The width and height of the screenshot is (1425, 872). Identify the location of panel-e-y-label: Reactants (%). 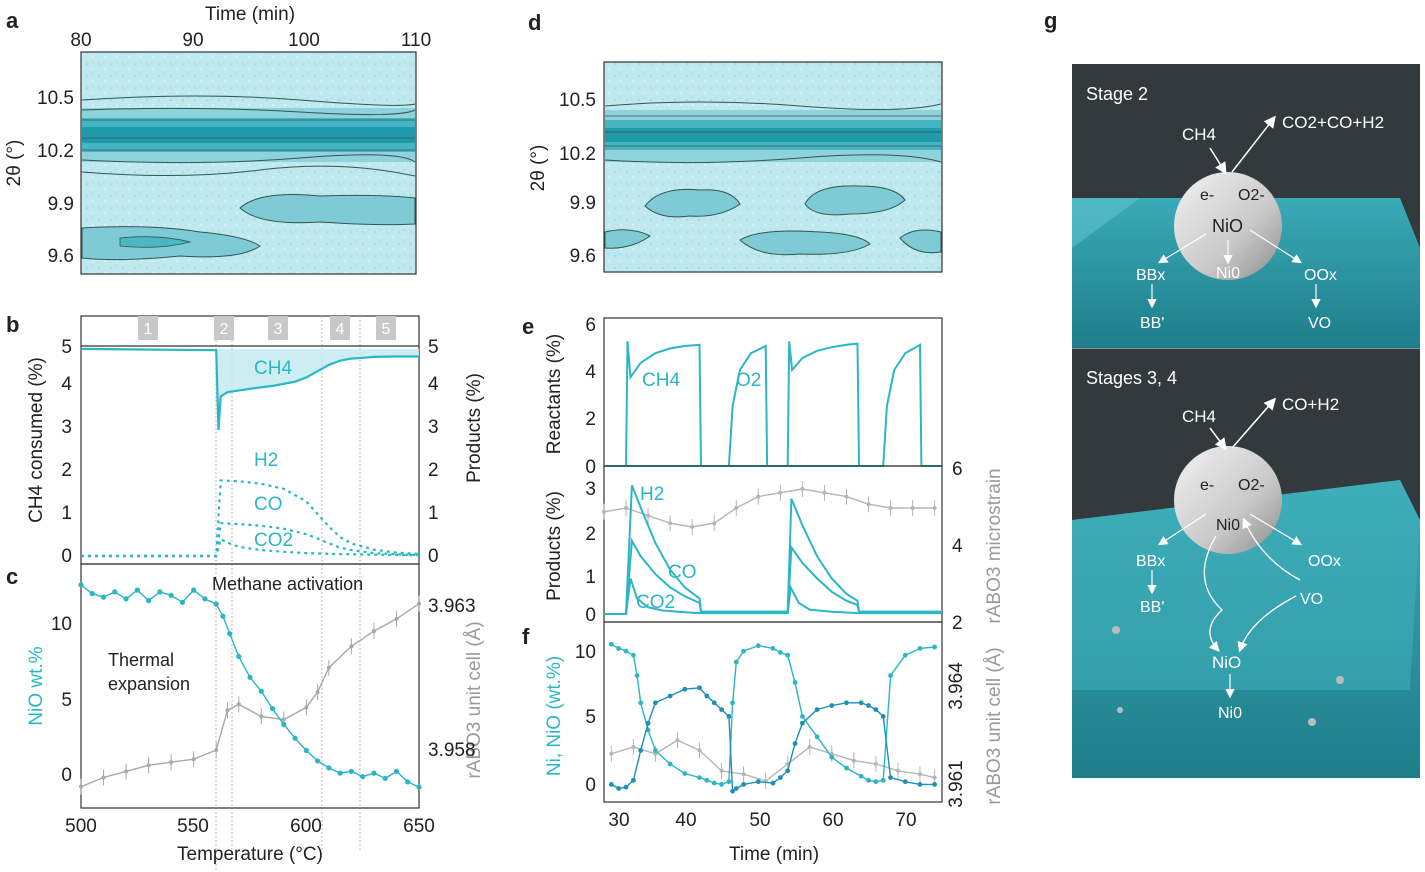
(554, 394).